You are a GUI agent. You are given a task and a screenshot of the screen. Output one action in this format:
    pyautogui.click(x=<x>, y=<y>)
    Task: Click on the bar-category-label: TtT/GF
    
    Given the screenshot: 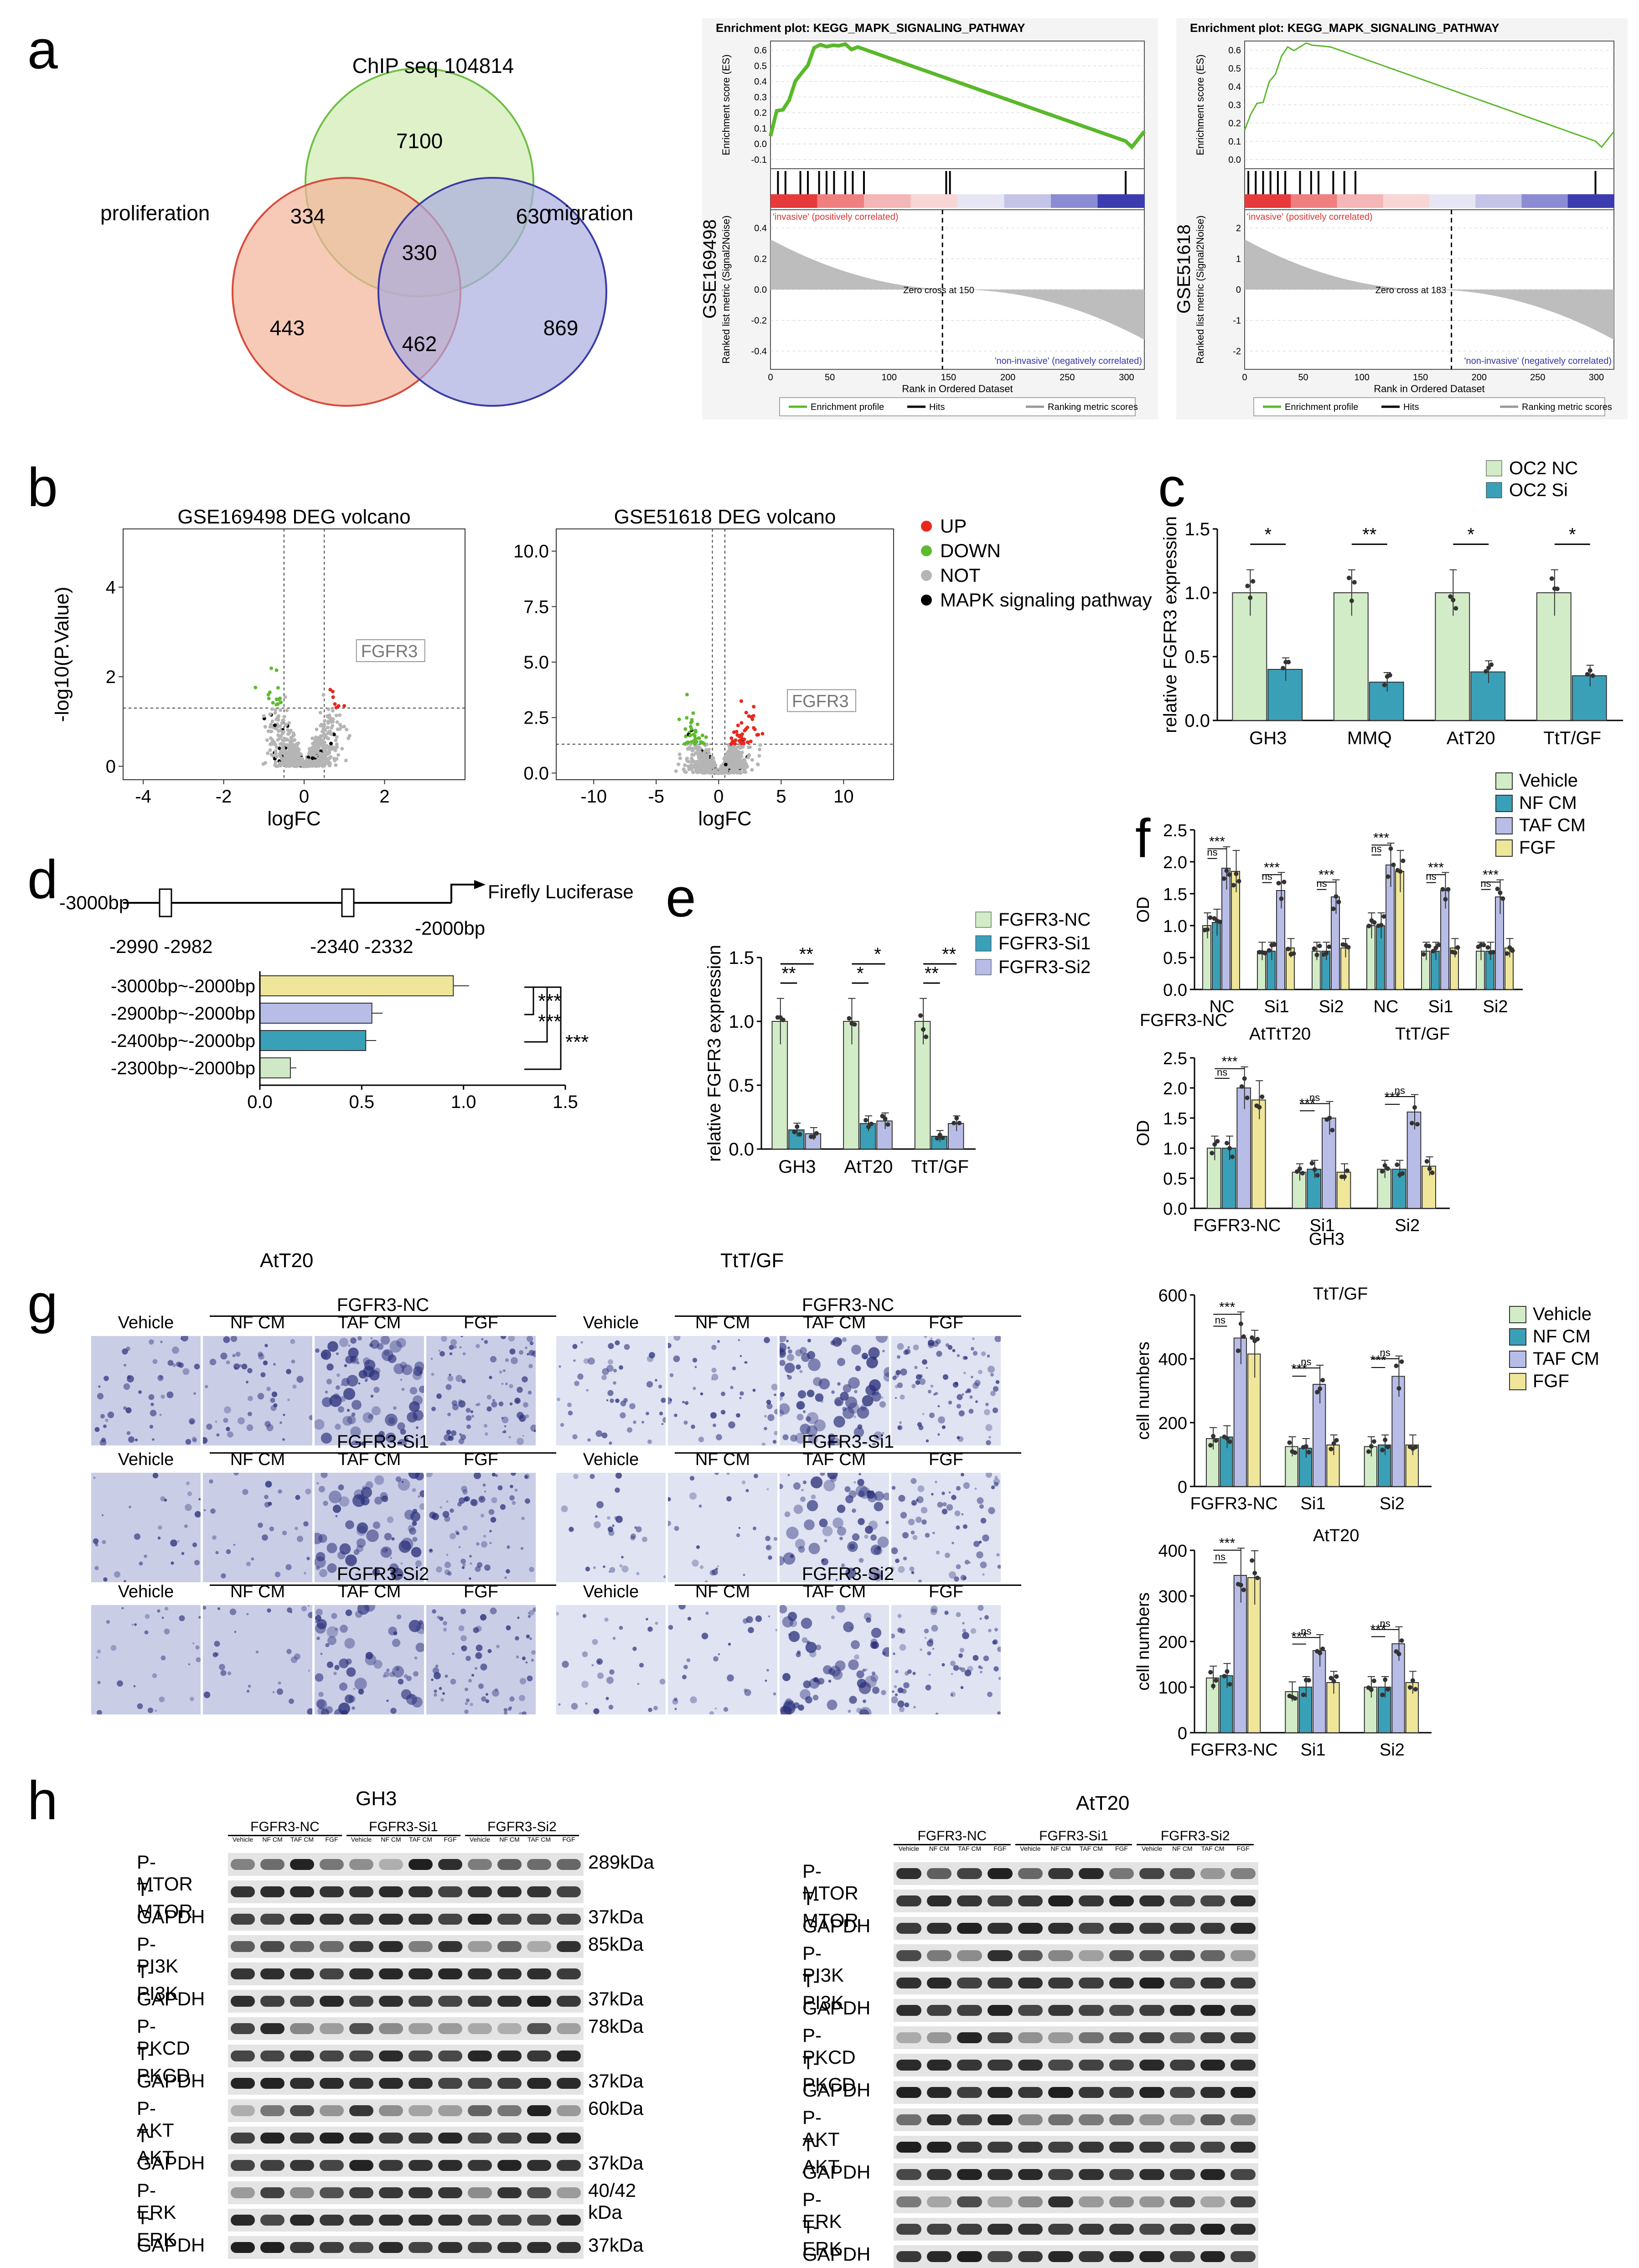 What is the action you would take?
    pyautogui.click(x=940, y=1167)
    